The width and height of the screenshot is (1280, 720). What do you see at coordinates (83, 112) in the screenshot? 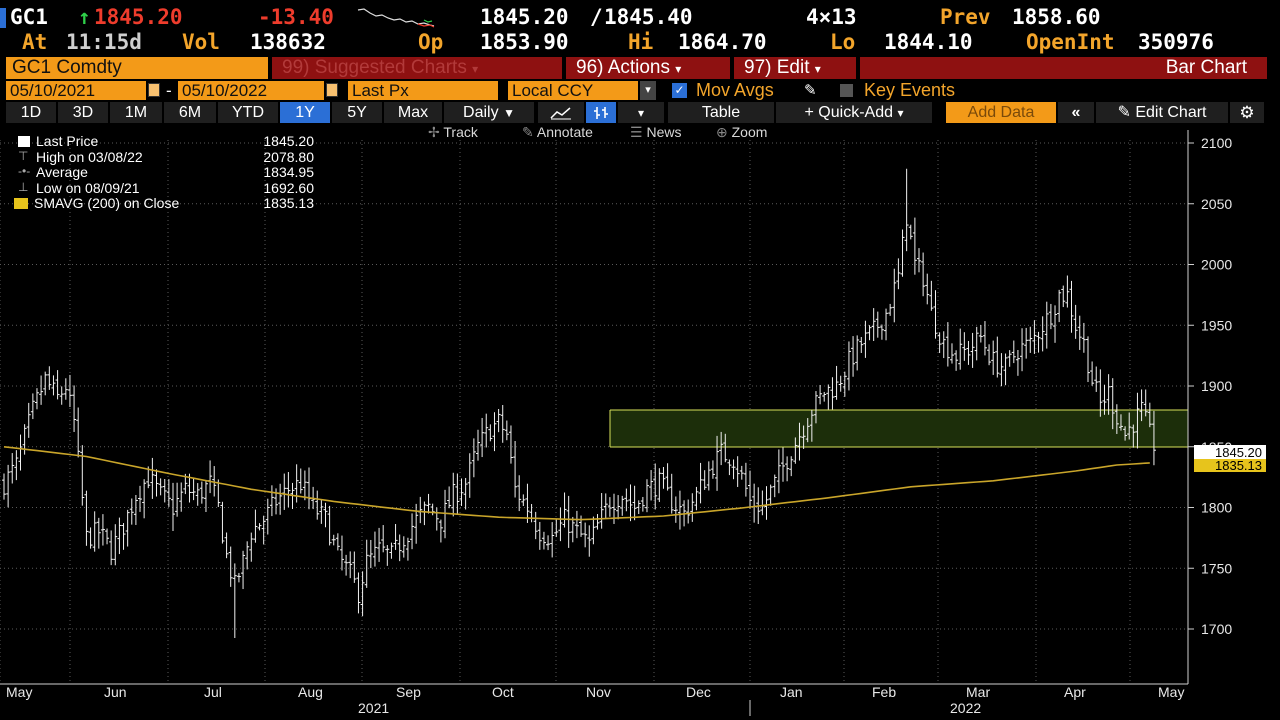
I see `period-button-3d: 3D` at bounding box center [83, 112].